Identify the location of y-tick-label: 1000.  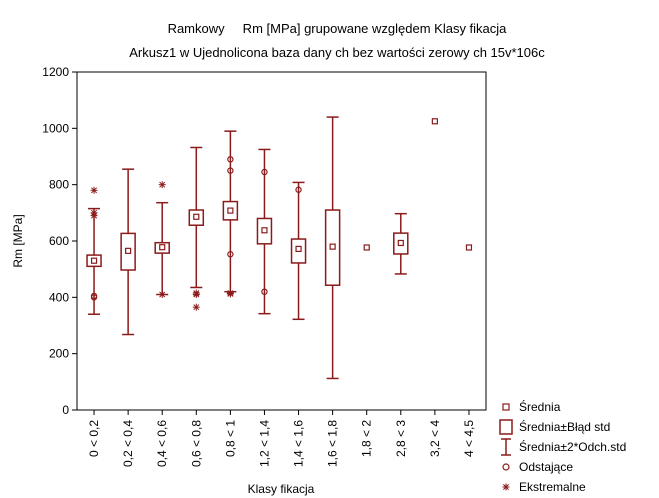
(55, 128).